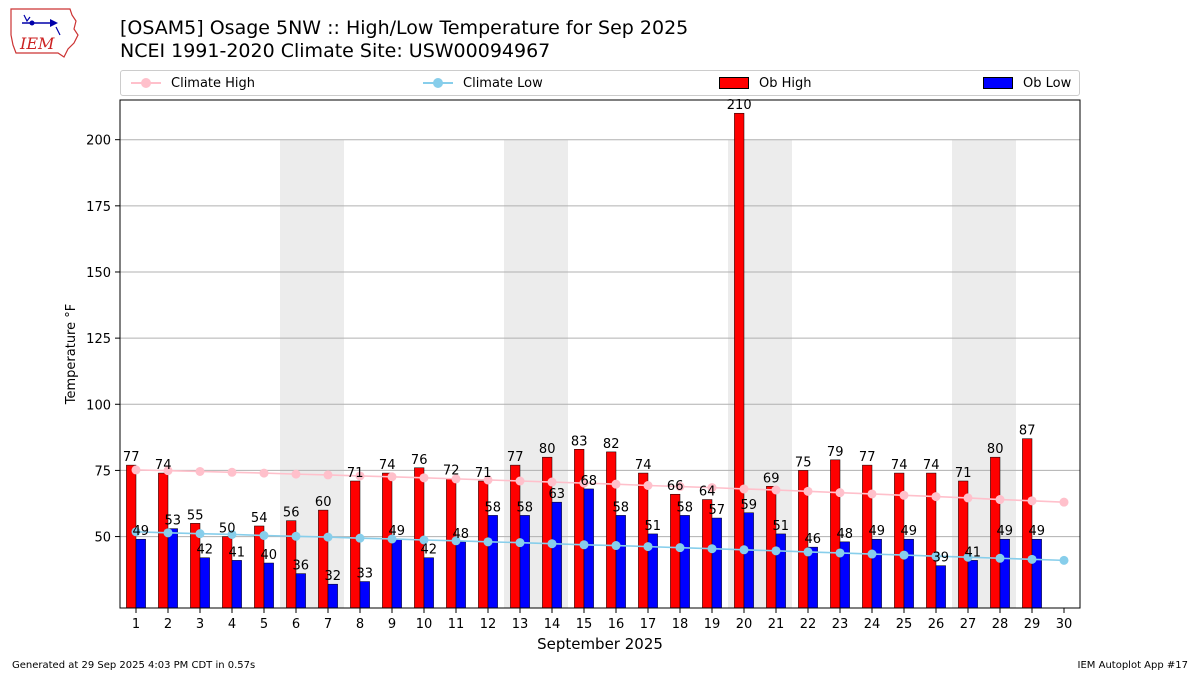 Image resolution: width=1200 pixels, height=675 pixels. I want to click on x-tick-label: 6, so click(296, 624).